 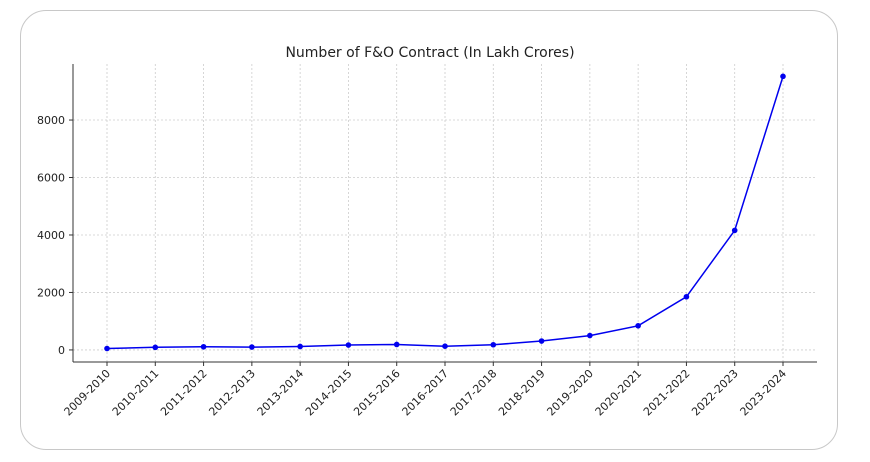 I want to click on y-tick-label: 8000, so click(x=51, y=120).